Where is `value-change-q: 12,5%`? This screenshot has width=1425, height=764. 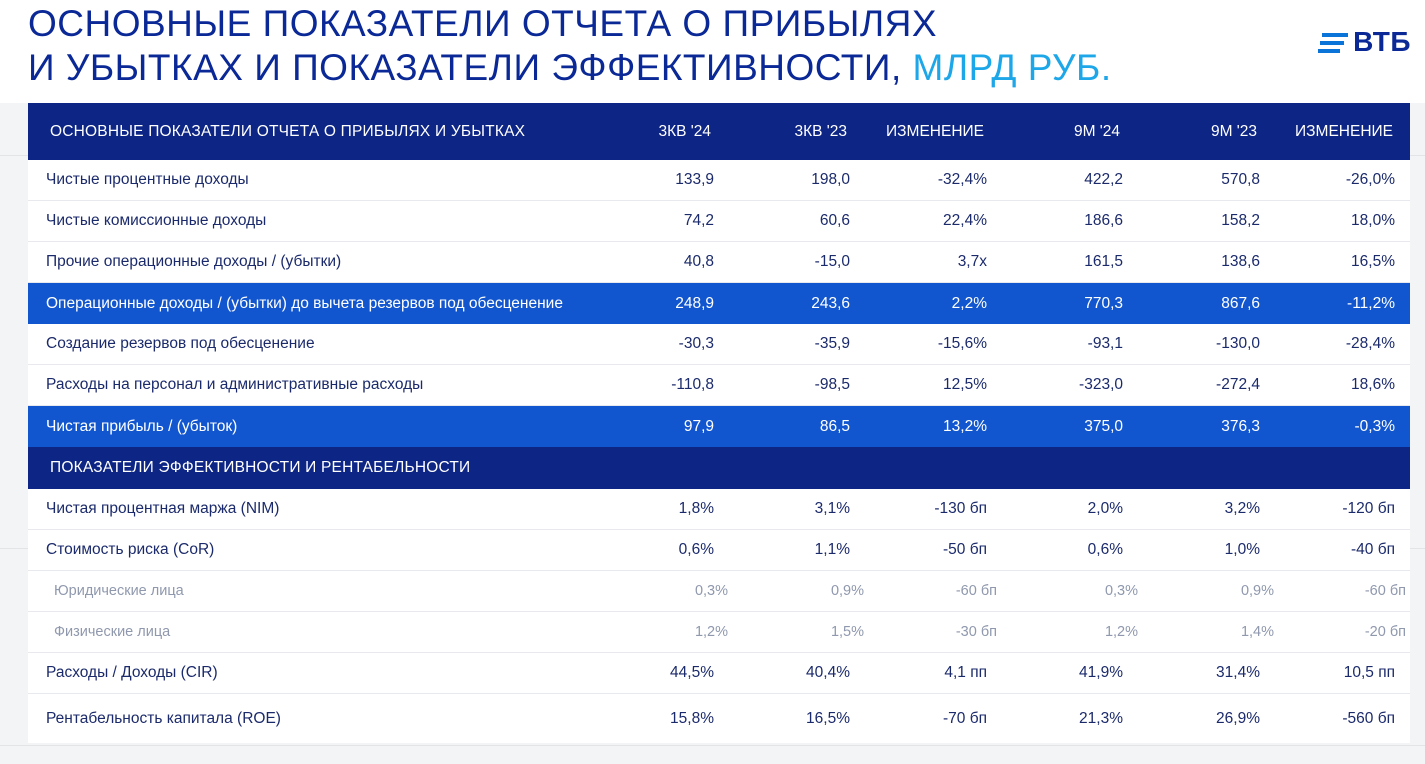
value-change-q: 12,5% is located at coordinates (965, 384).